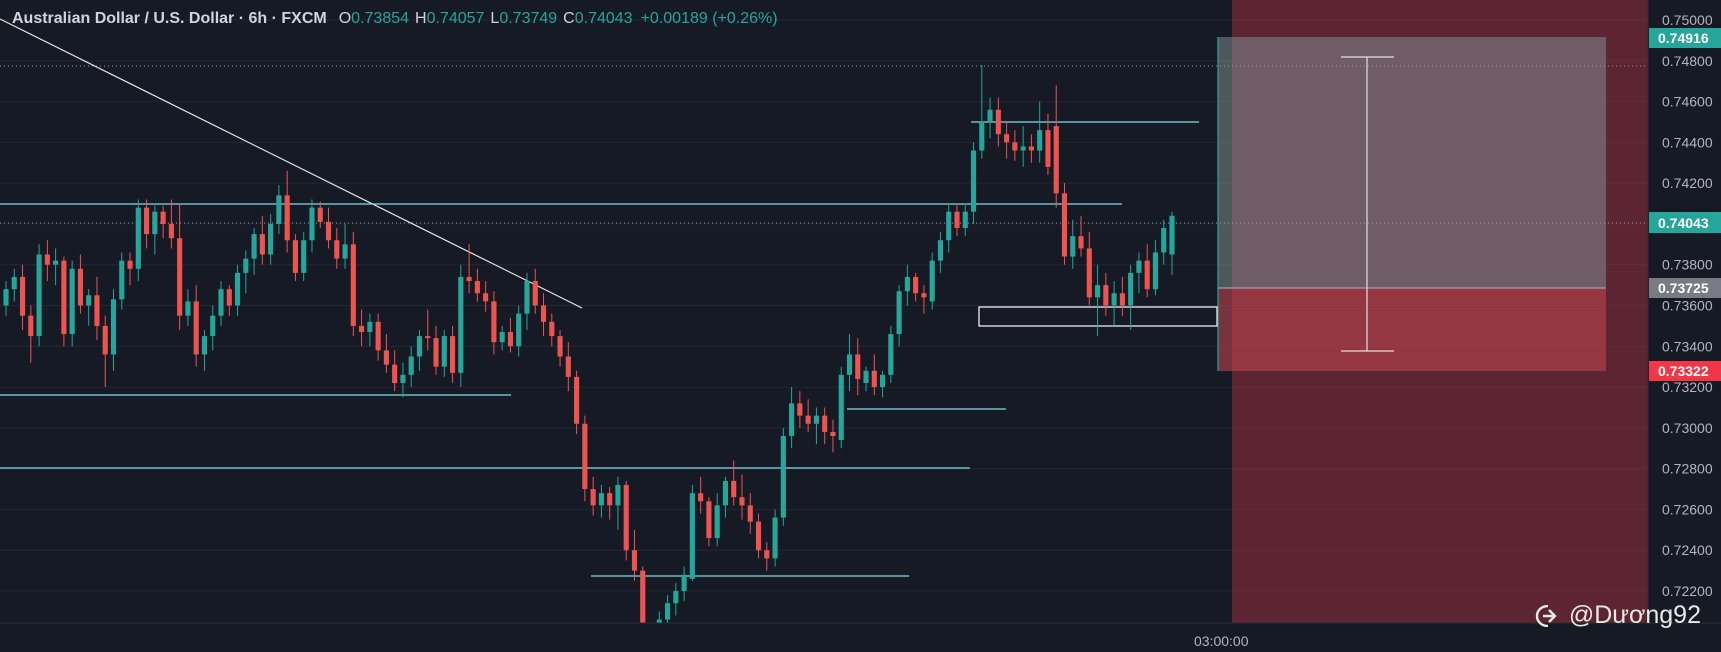 Image resolution: width=1721 pixels, height=652 pixels. What do you see at coordinates (1687, 265) in the screenshot?
I see `price-tick-label: 0.73800` at bounding box center [1687, 265].